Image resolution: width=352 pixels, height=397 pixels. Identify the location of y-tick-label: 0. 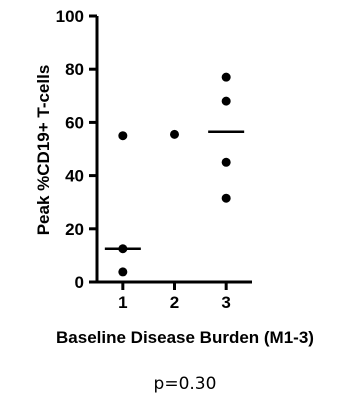
(79, 282).